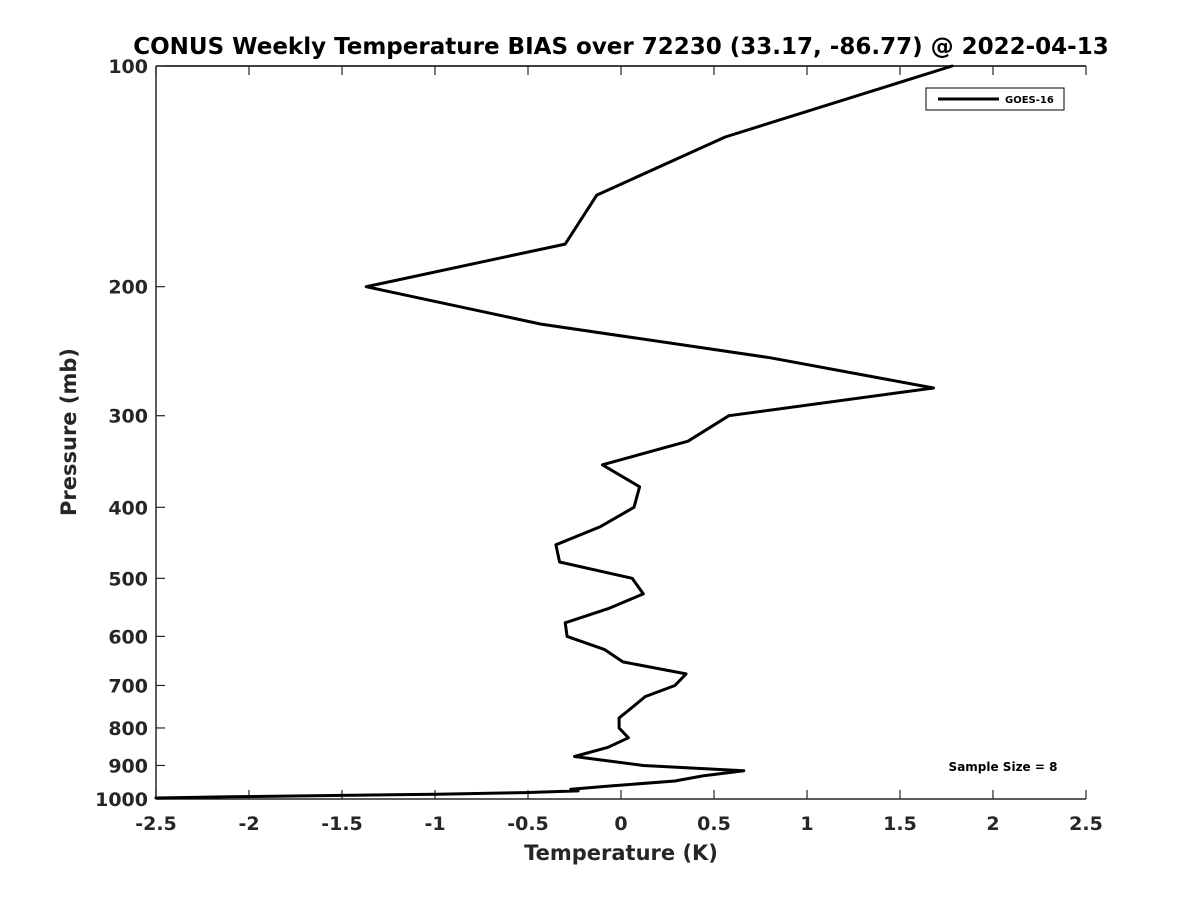  I want to click on y-tick-label: 600, so click(128, 637).